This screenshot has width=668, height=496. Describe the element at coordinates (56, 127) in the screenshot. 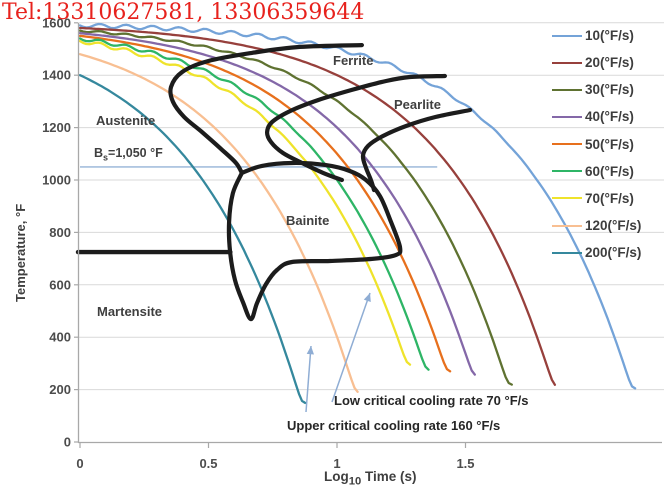

I see `y-tick-label: 1200` at that location.